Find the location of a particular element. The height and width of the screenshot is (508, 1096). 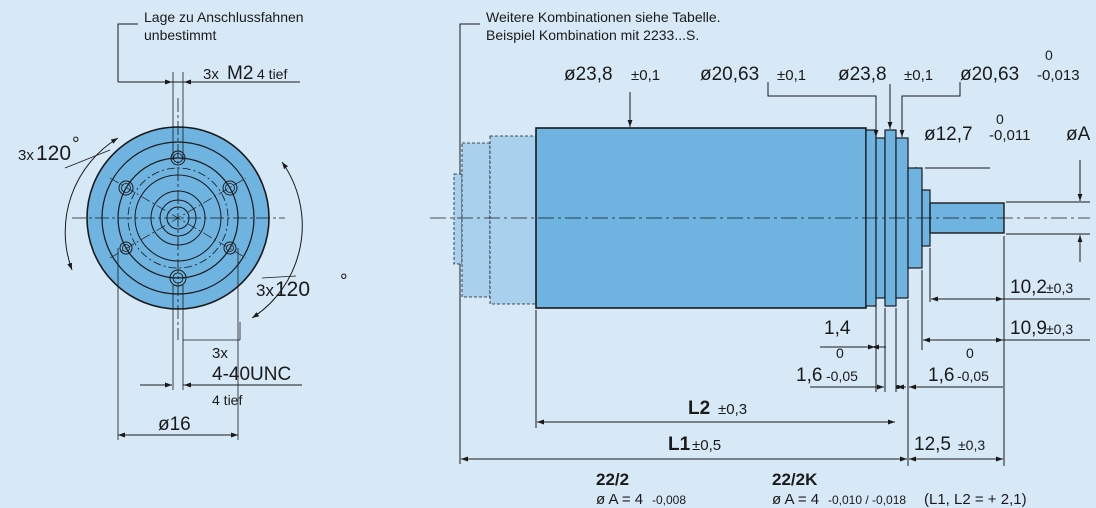

col2-suffix: (L1, L2 = + 2,1) is located at coordinates (975, 499).